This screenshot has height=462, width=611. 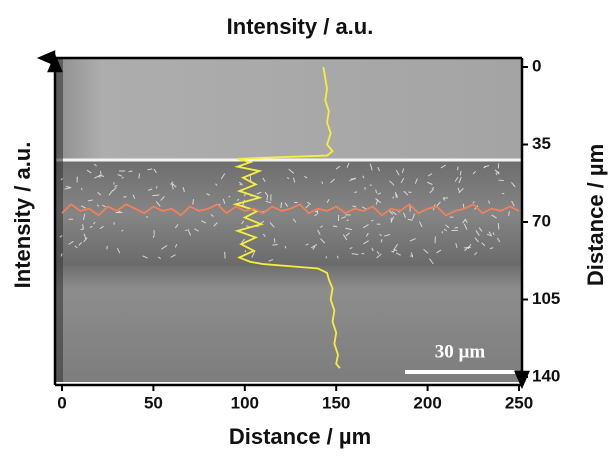 I want to click on x-tick-label: 50, so click(x=153, y=402).